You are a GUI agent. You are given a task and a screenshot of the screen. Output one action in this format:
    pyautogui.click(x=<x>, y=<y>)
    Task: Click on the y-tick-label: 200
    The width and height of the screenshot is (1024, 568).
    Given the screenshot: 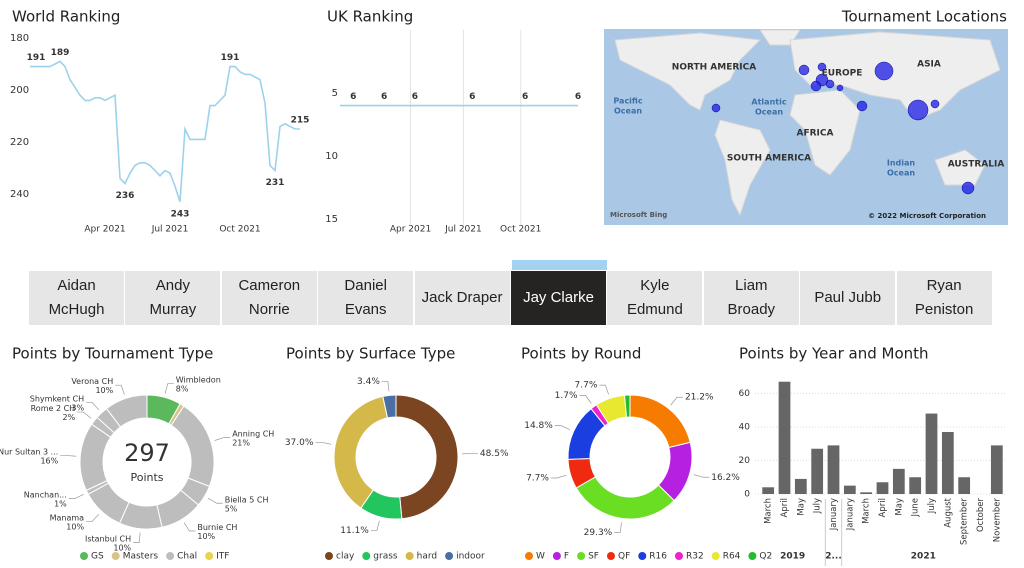 What is the action you would take?
    pyautogui.click(x=19, y=90)
    